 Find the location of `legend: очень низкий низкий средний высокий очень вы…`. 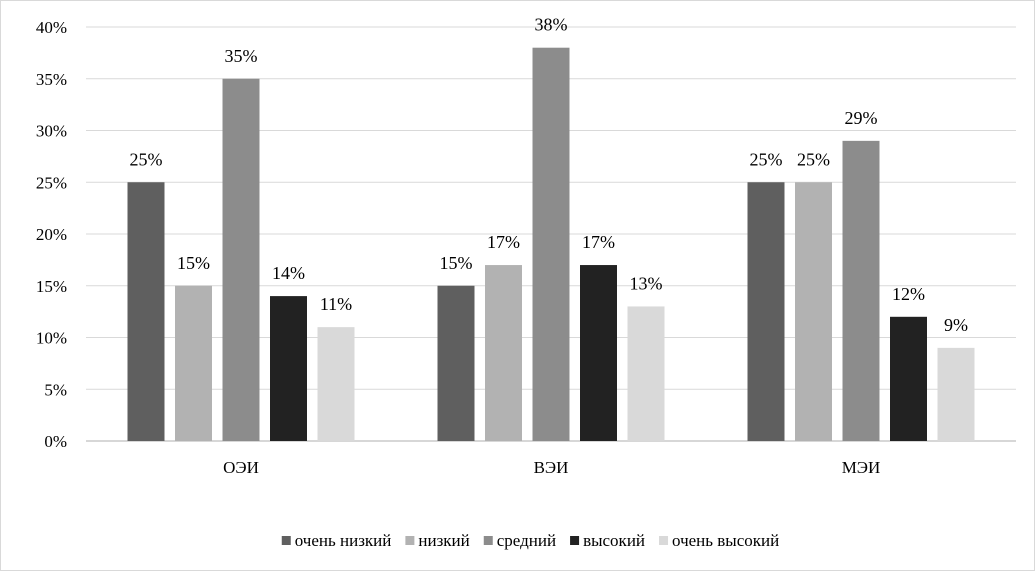

legend: очень низкий низкий средний высокий очень вы… is located at coordinates (530, 540).